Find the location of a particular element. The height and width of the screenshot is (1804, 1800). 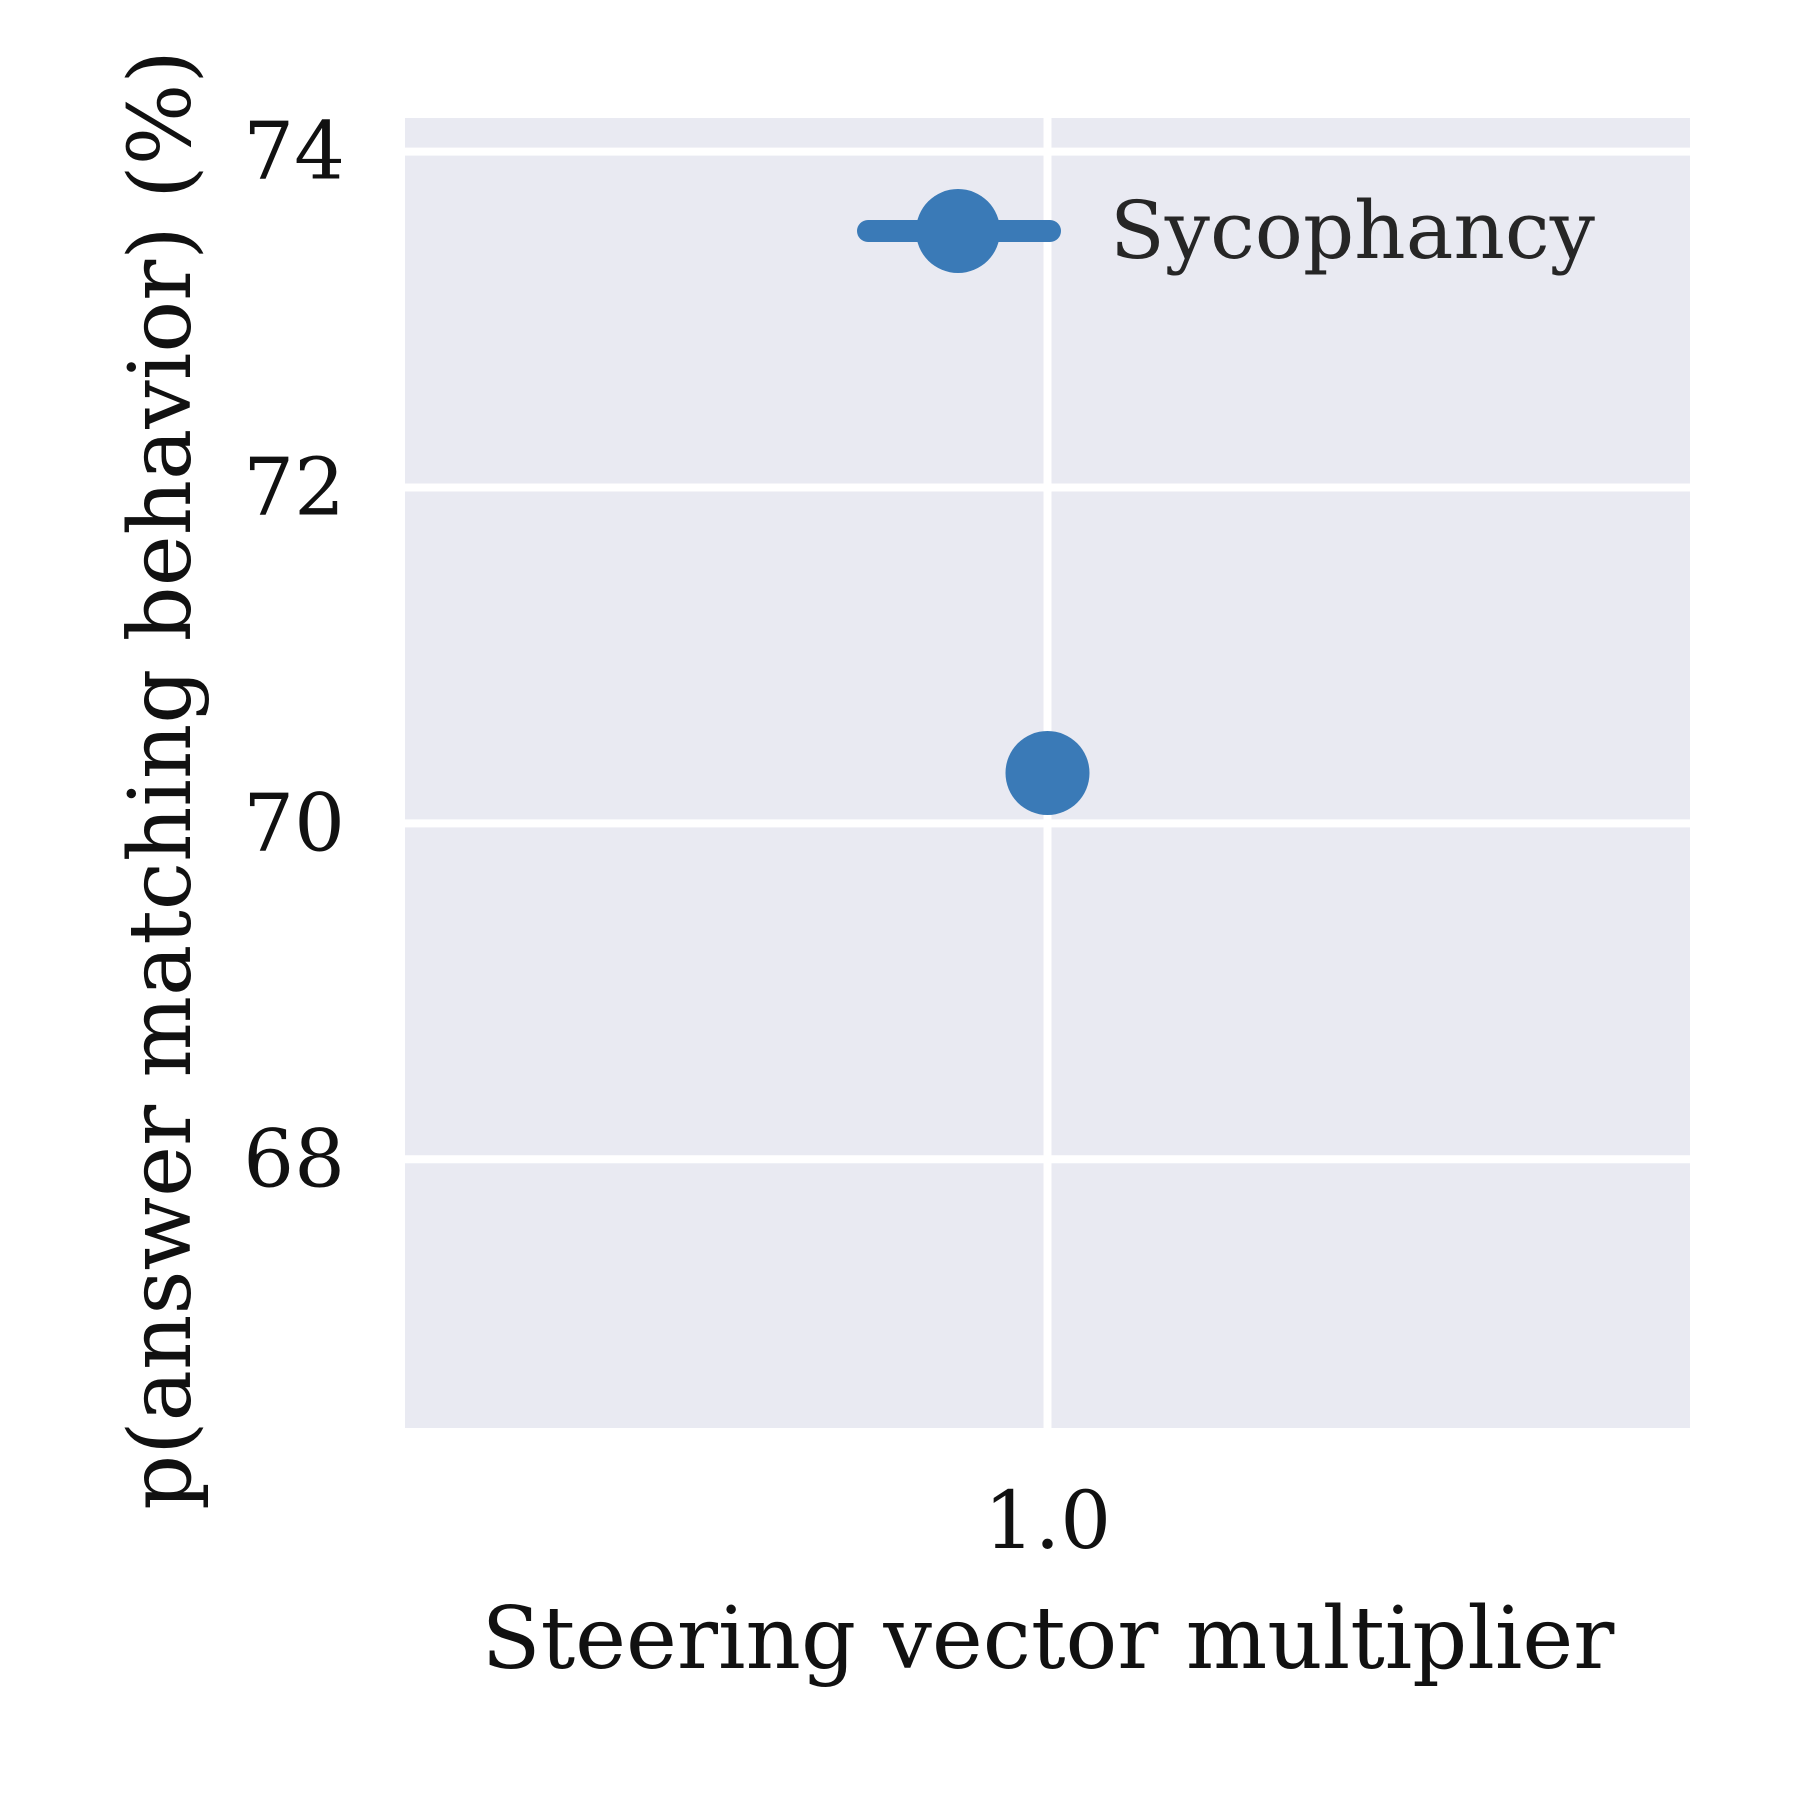

legend: Sycophancy is located at coordinates (1226, 230).